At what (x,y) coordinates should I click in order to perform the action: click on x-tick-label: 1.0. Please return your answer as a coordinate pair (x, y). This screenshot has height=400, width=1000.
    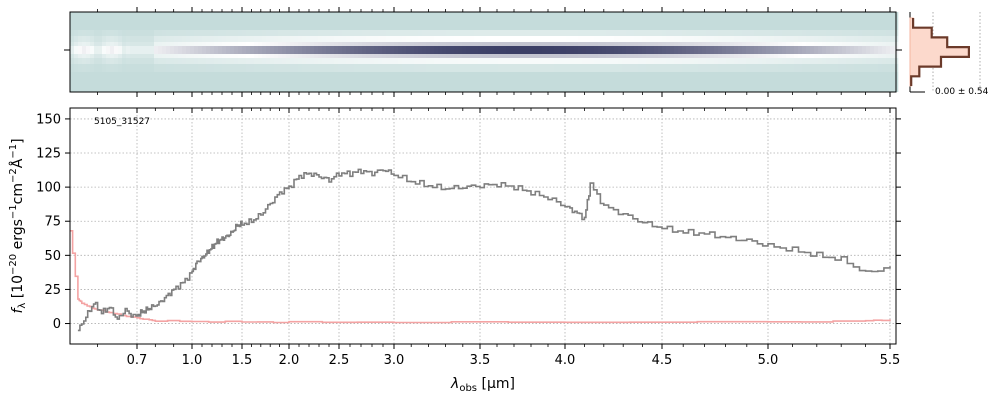
    Looking at the image, I should click on (192, 360).